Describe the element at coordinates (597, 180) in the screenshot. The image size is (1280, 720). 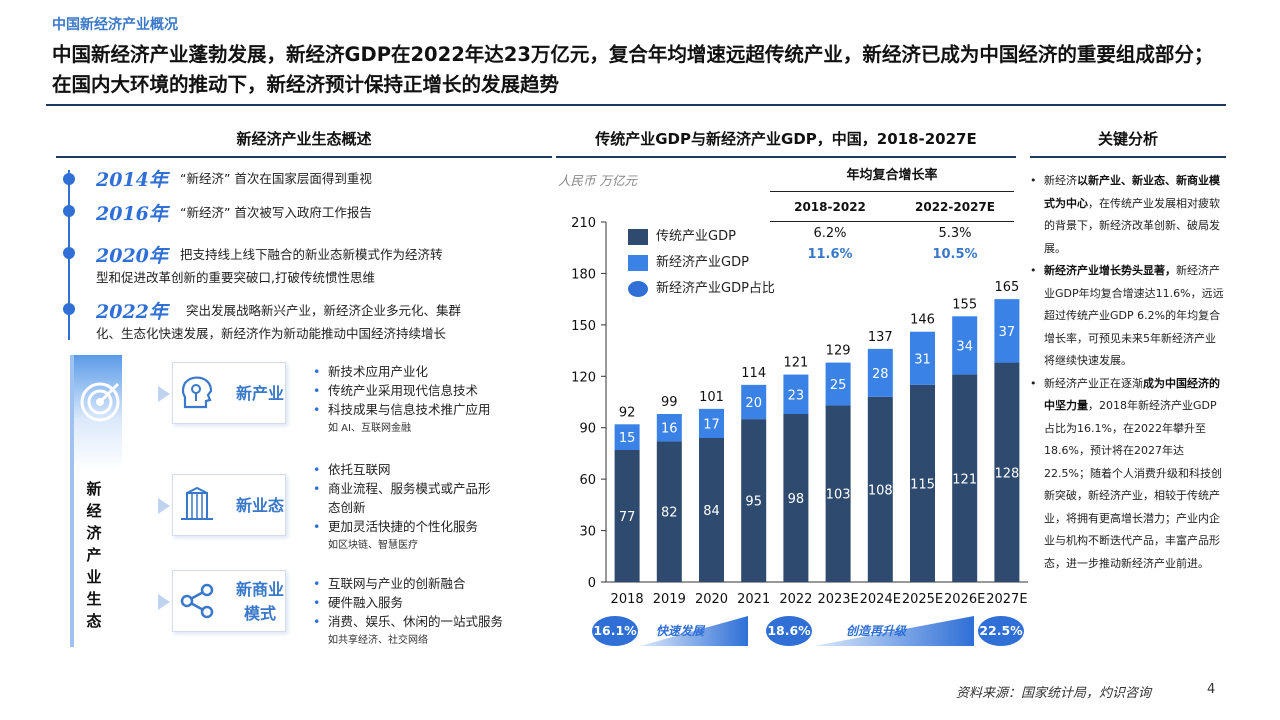
I see `chart-unit: 人民币 万亿元` at that location.